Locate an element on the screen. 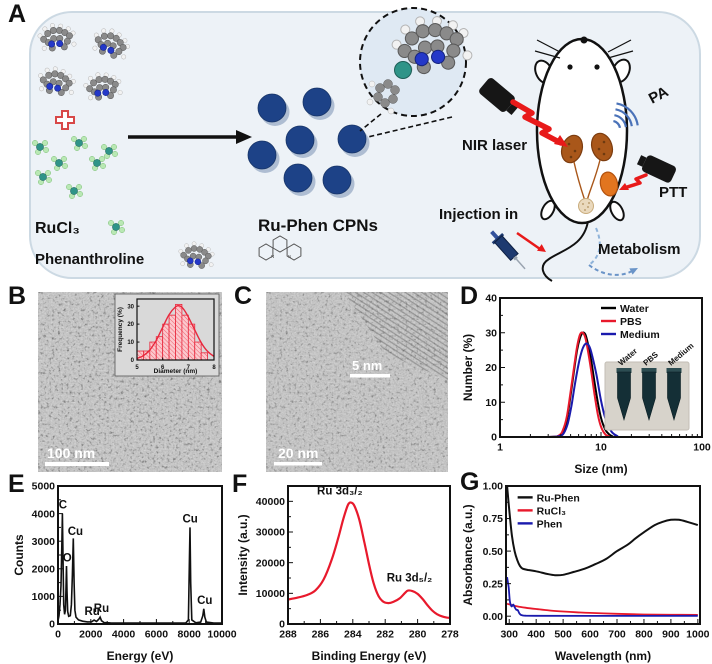 This screenshot has width=712, height=664. x-tick-label: 284 is located at coordinates (353, 635).